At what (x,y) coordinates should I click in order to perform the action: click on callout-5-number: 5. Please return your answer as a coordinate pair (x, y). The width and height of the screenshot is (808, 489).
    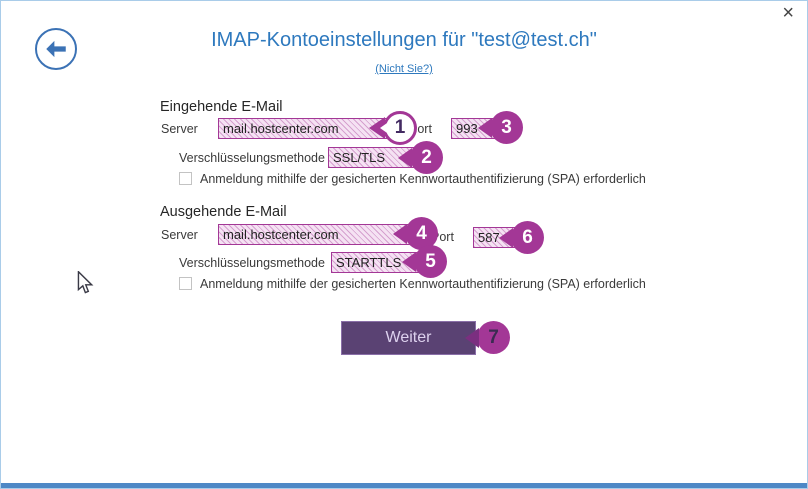
    Looking at the image, I should click on (430, 261).